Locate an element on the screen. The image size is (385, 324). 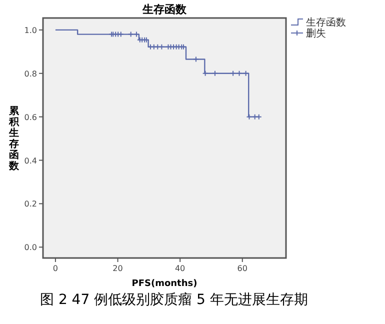
legend-label: 删失 is located at coordinates (316, 34).